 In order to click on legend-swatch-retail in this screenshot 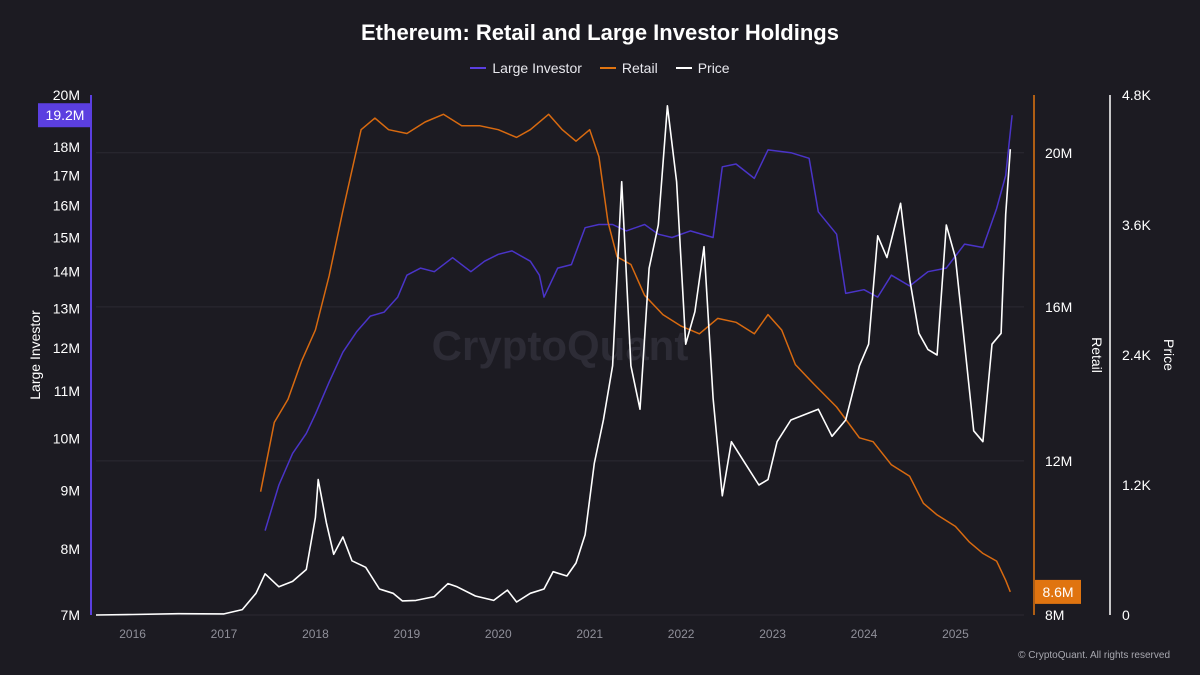, I will do `click(607, 68)`.